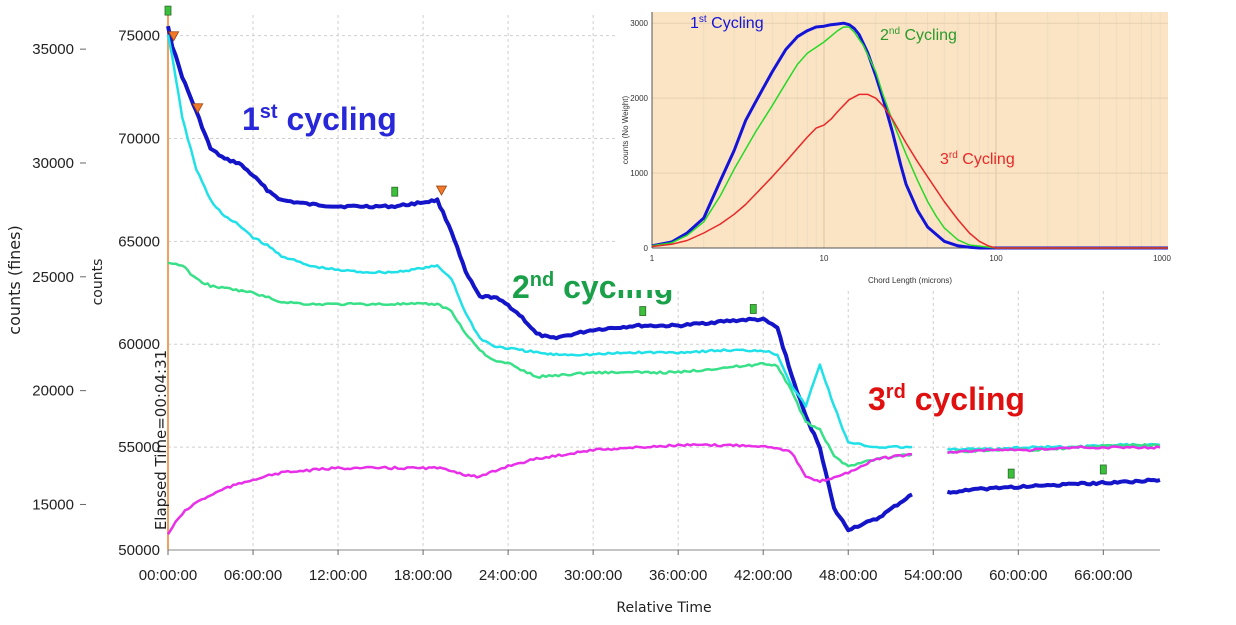 This screenshot has width=1236, height=625. What do you see at coordinates (508, 575) in the screenshot?
I see `x-tick-label: 24:00:00` at bounding box center [508, 575].